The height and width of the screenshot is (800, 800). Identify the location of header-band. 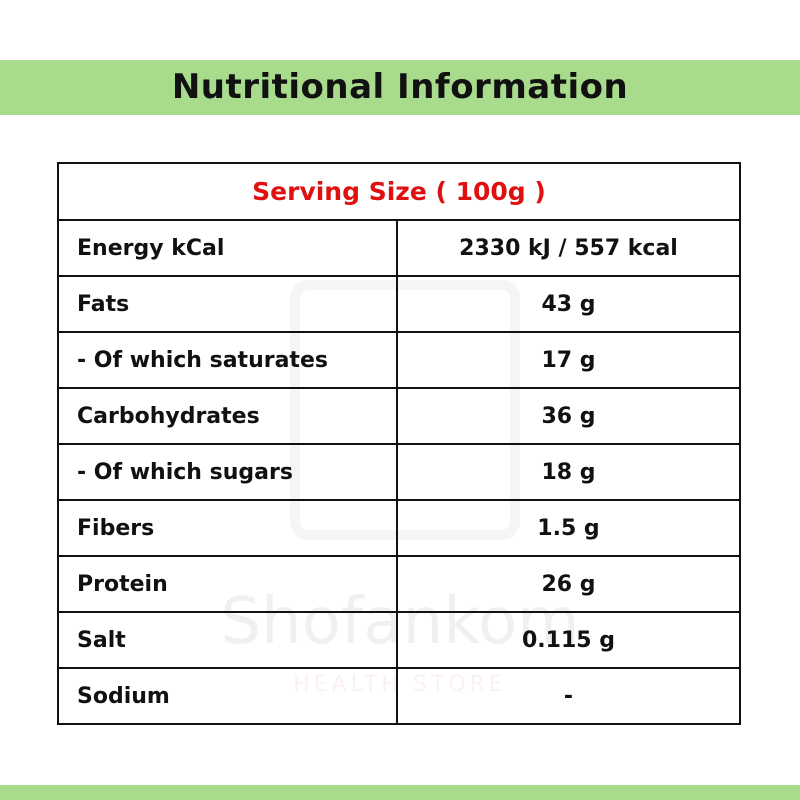
(400, 87).